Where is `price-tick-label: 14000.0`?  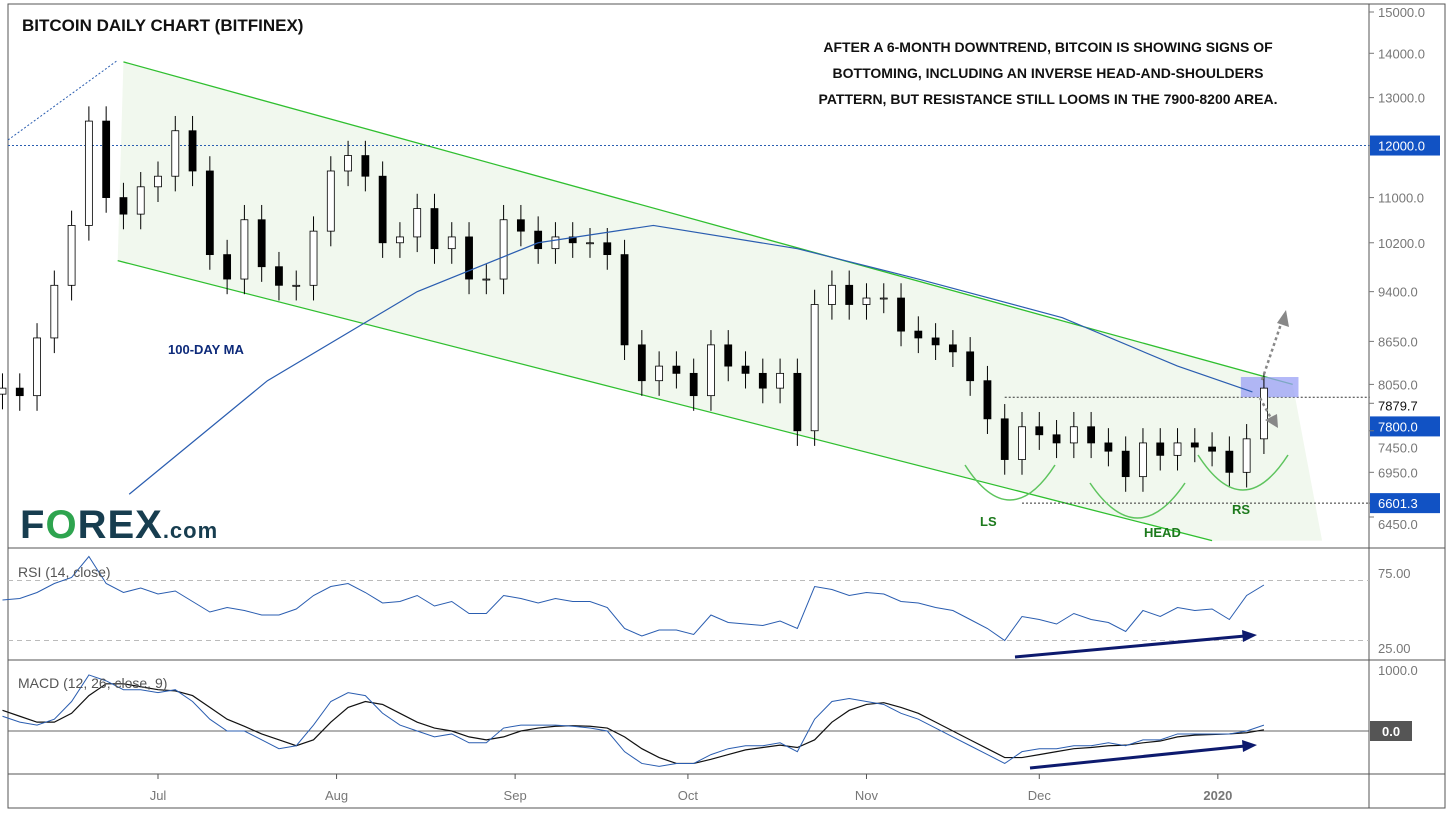
price-tick-label: 14000.0 is located at coordinates (1401, 53).